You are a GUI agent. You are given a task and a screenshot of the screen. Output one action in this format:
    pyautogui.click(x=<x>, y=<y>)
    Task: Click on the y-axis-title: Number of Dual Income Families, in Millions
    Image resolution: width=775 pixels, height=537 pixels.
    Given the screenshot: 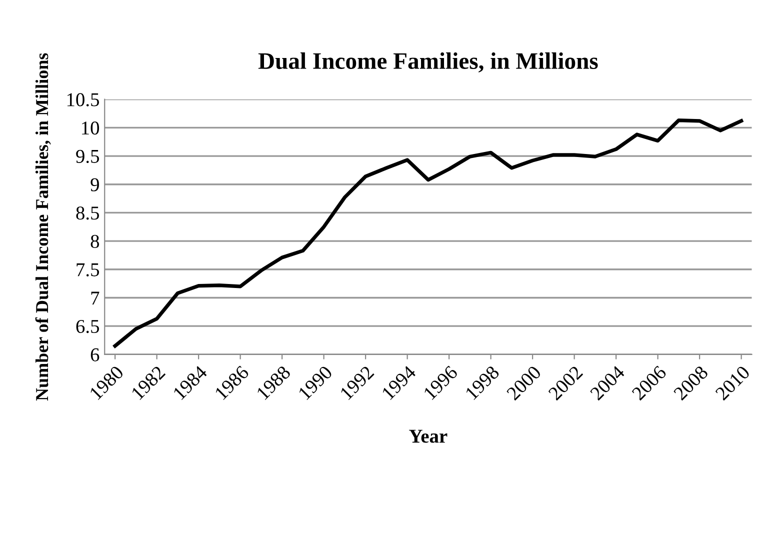 What is the action you would take?
    pyautogui.click(x=43, y=227)
    